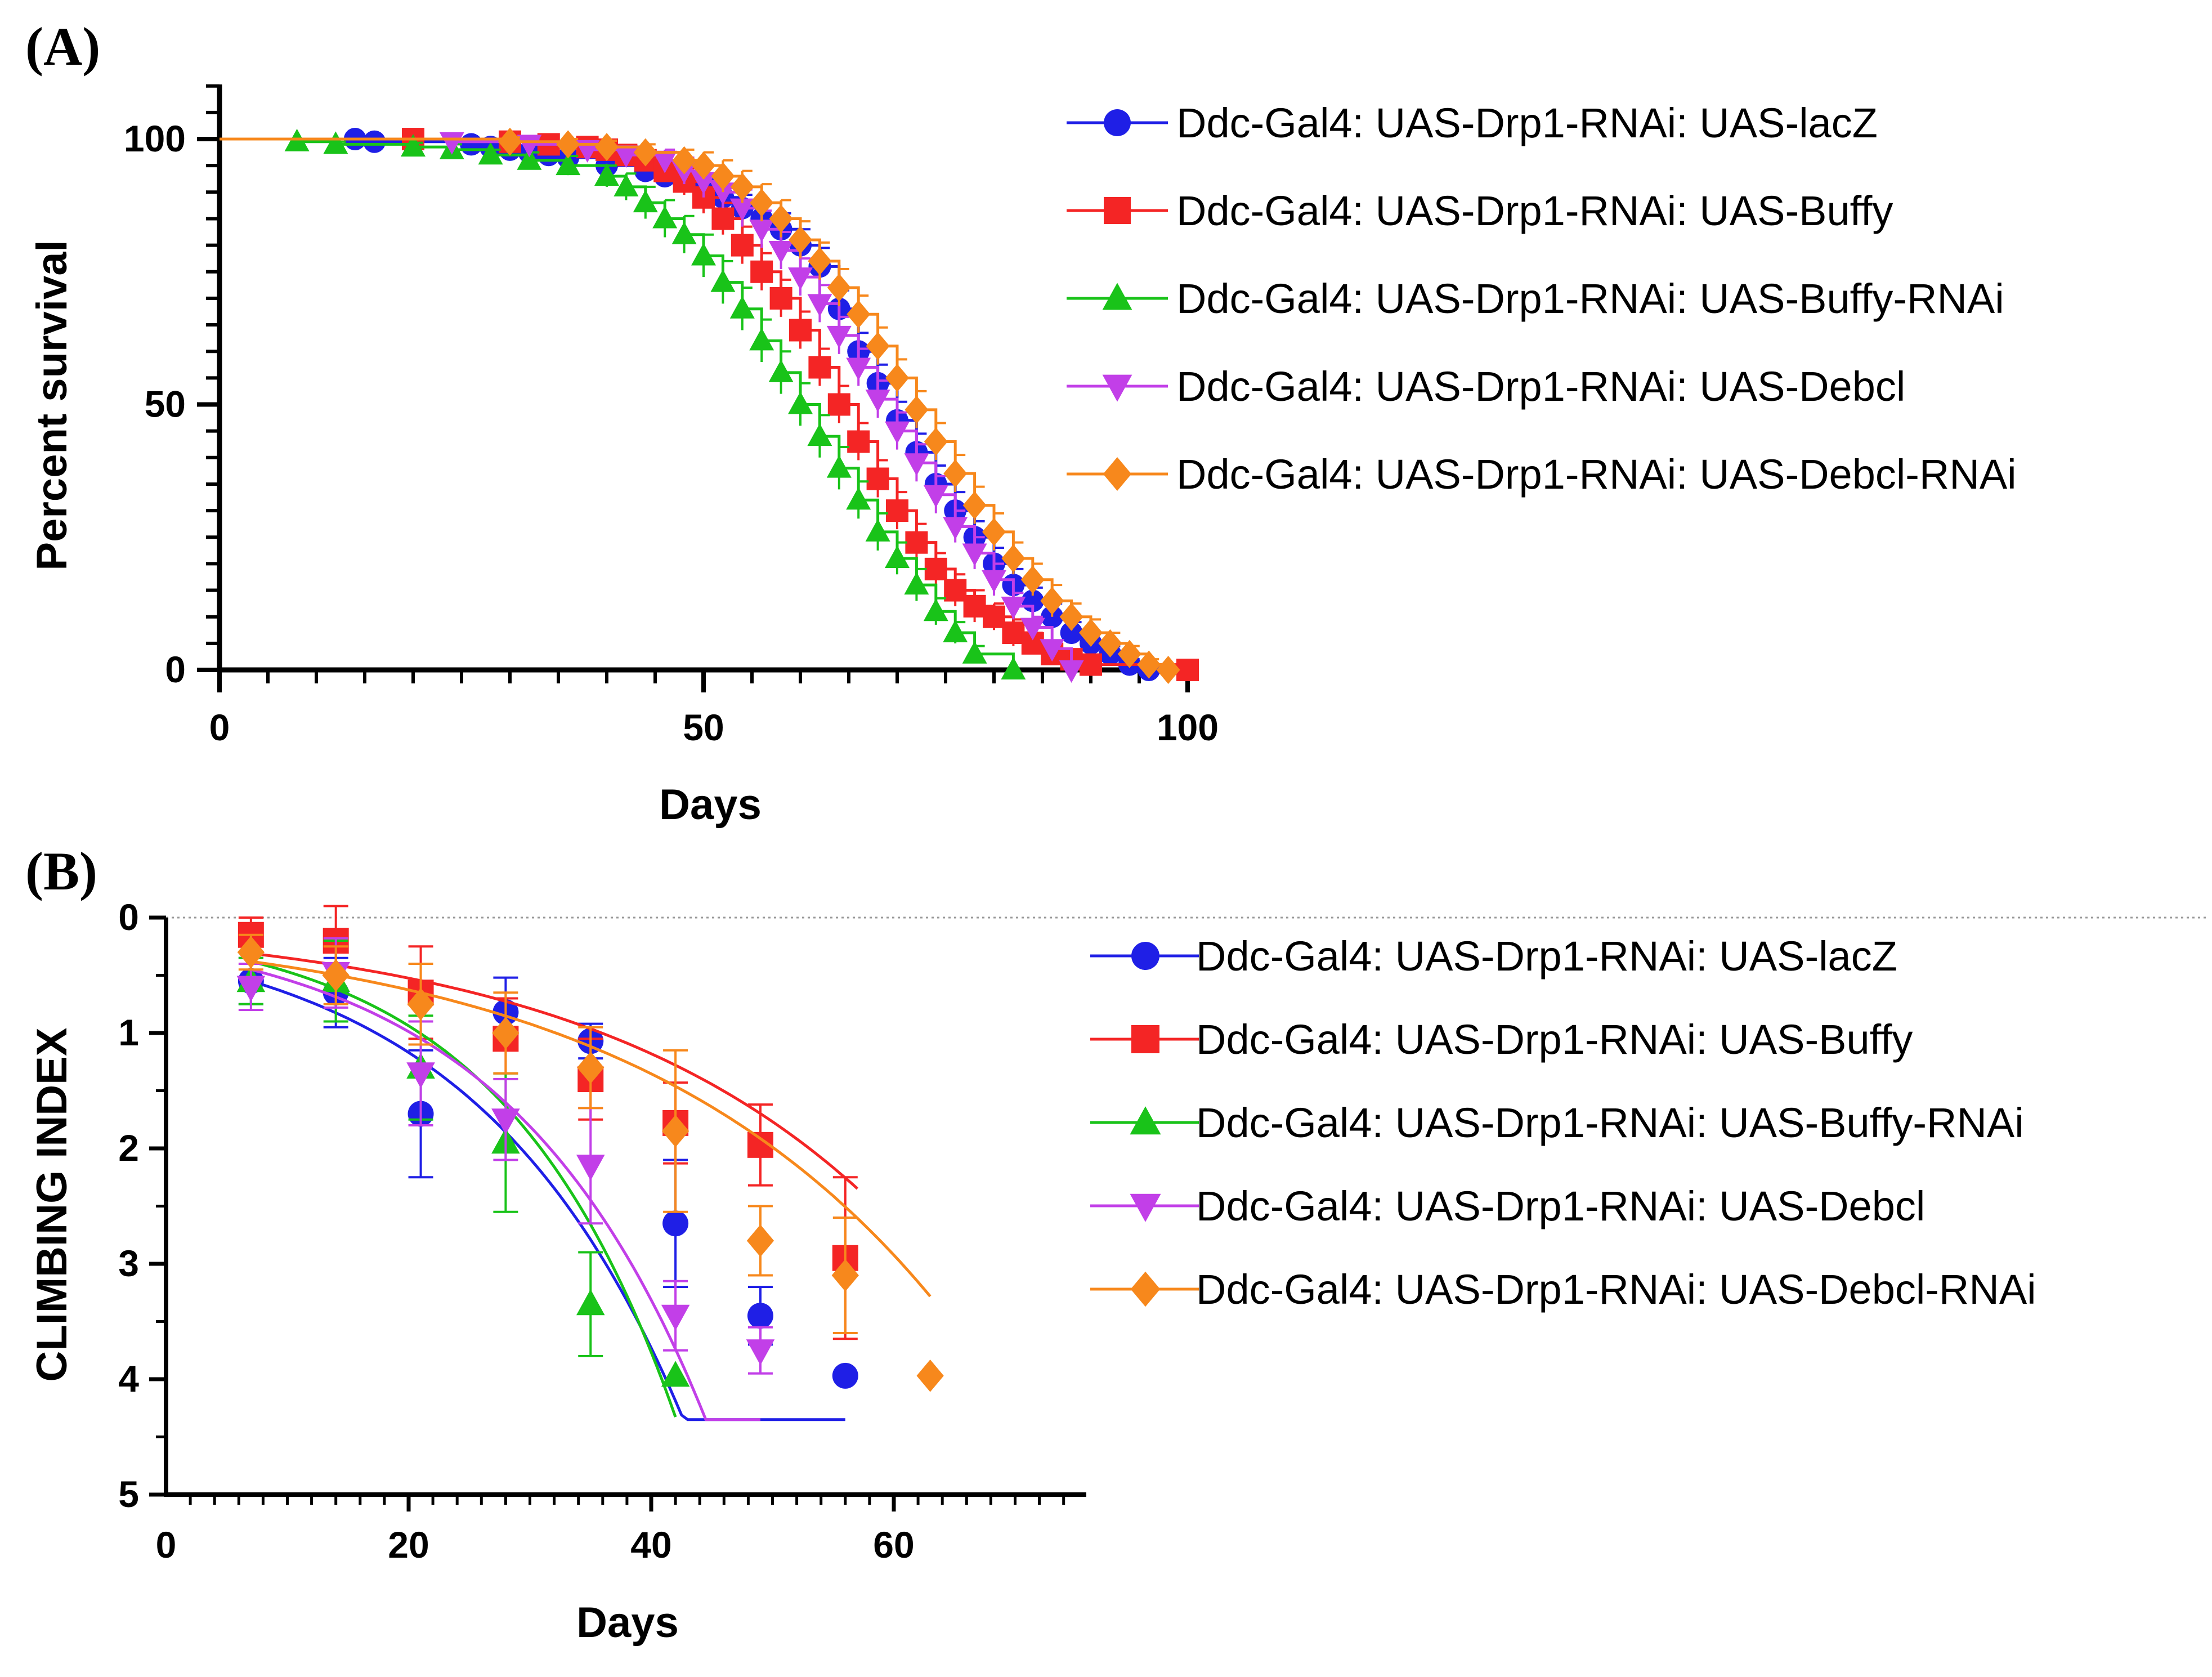 The height and width of the screenshot is (1677, 2212). What do you see at coordinates (129, 1494) in the screenshot?
I see `panel-b-y-tick-label: 5` at bounding box center [129, 1494].